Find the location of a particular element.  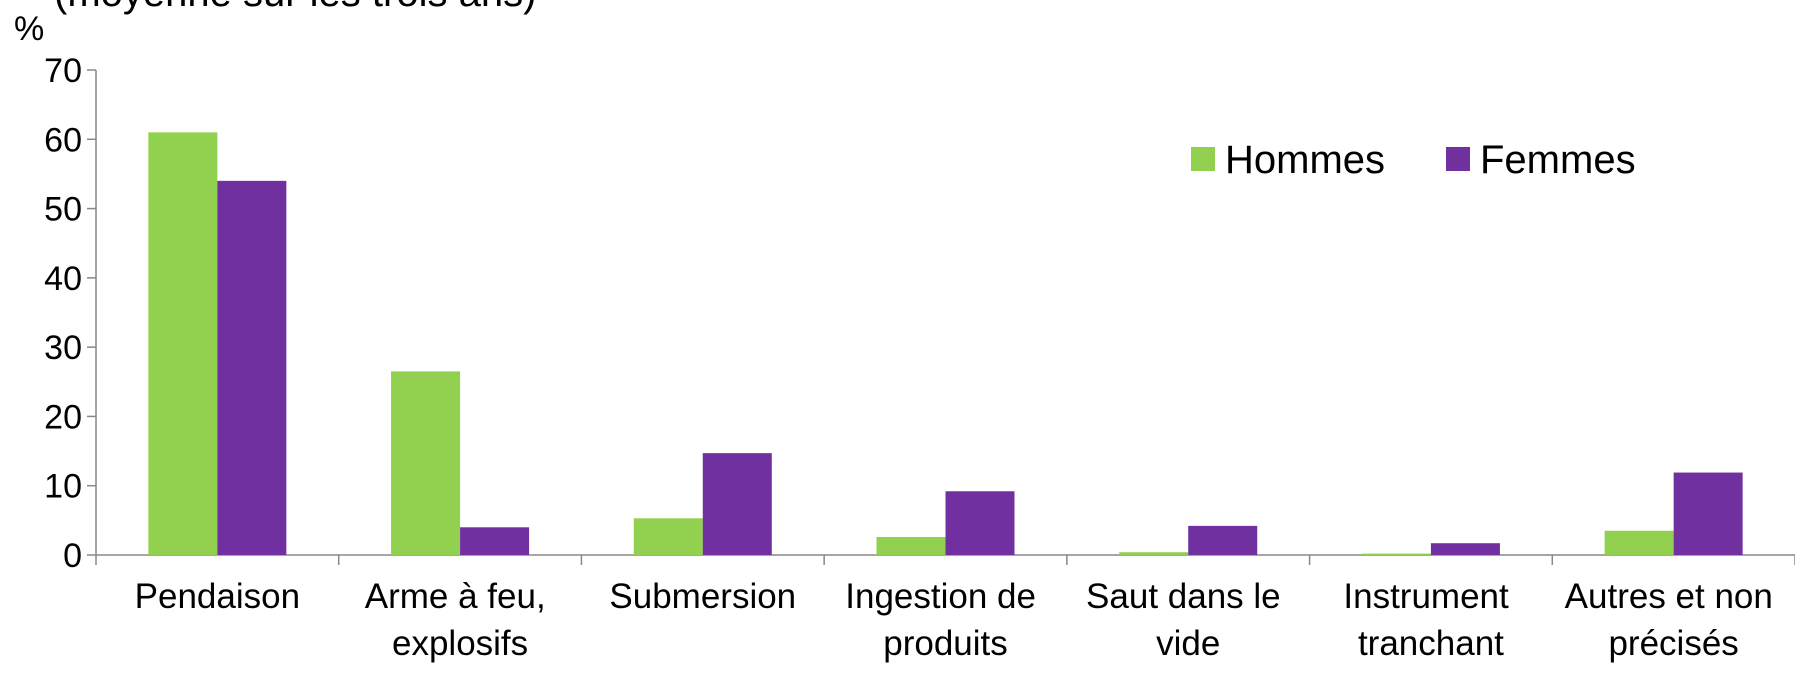

chart-subtitle: (moyenne sur les trois ans) is located at coordinates (295, 7).